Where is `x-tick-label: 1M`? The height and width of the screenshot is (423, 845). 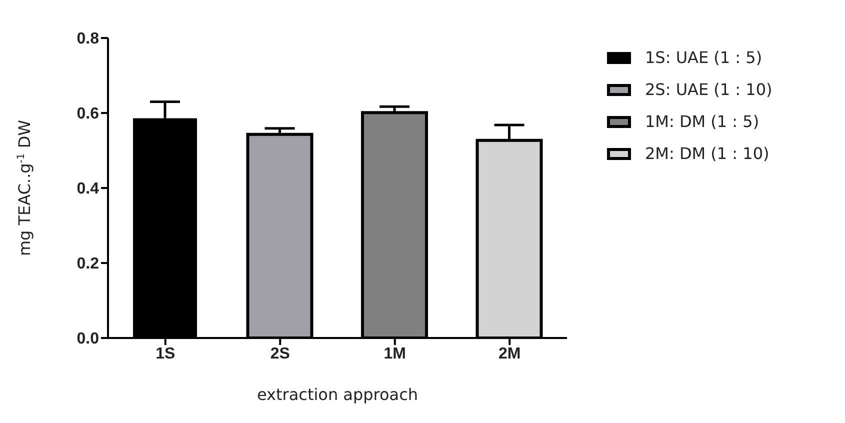
x-tick-label: 1M is located at coordinates (395, 353).